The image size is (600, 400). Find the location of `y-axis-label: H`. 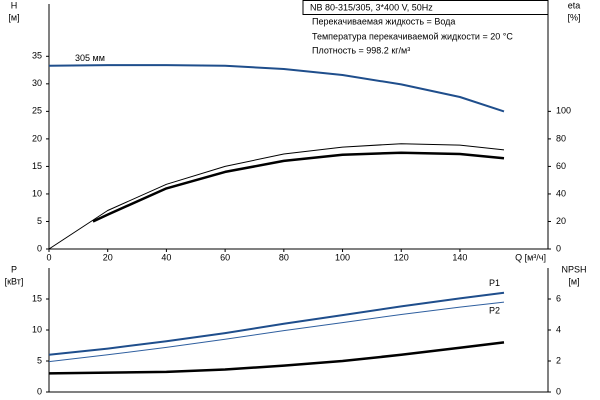

y-axis-label: H is located at coordinates (14, 5).